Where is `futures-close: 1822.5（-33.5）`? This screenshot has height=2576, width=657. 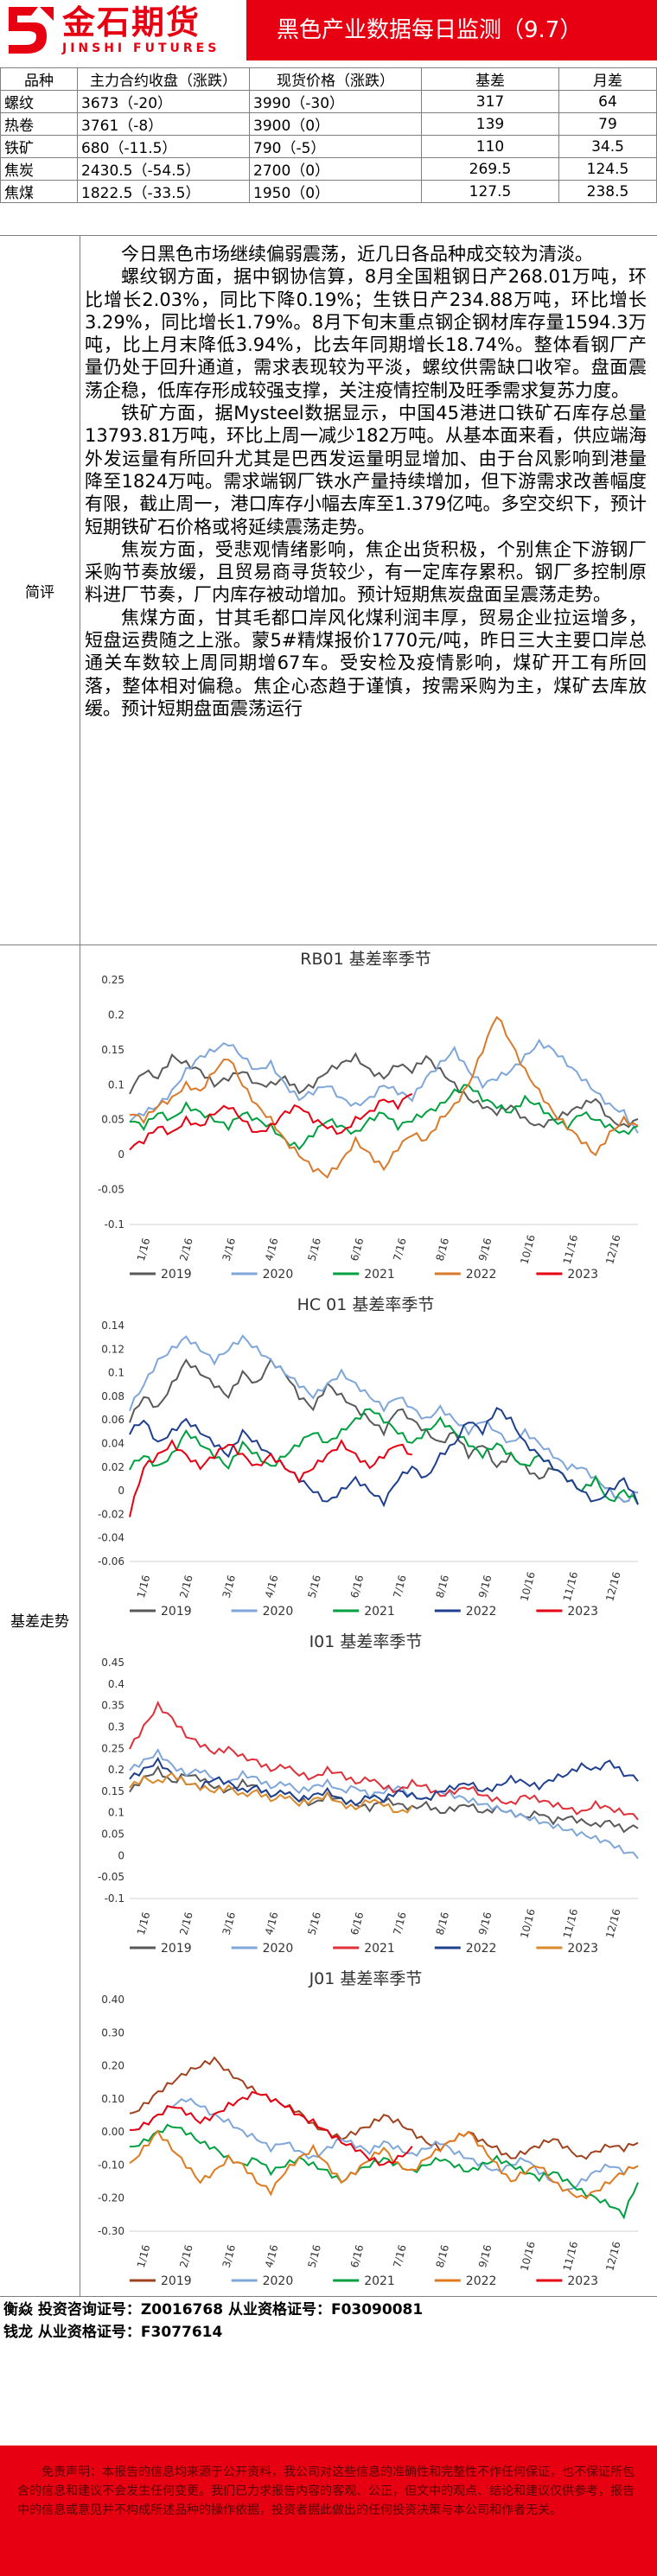
futures-close: 1822.5（-33.5） is located at coordinates (163, 192).